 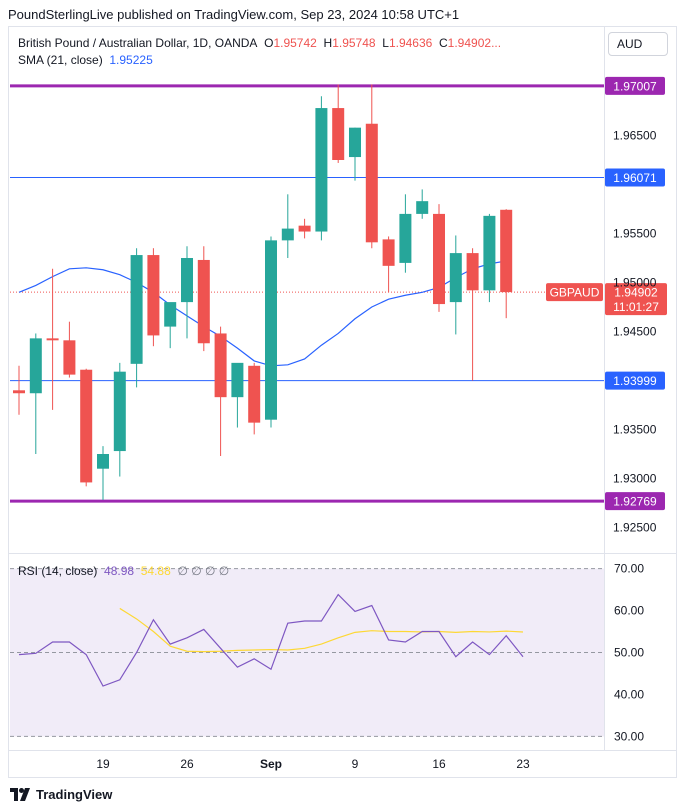 What do you see at coordinates (295, 43) in the screenshot?
I see `open-value: 1.95742` at bounding box center [295, 43].